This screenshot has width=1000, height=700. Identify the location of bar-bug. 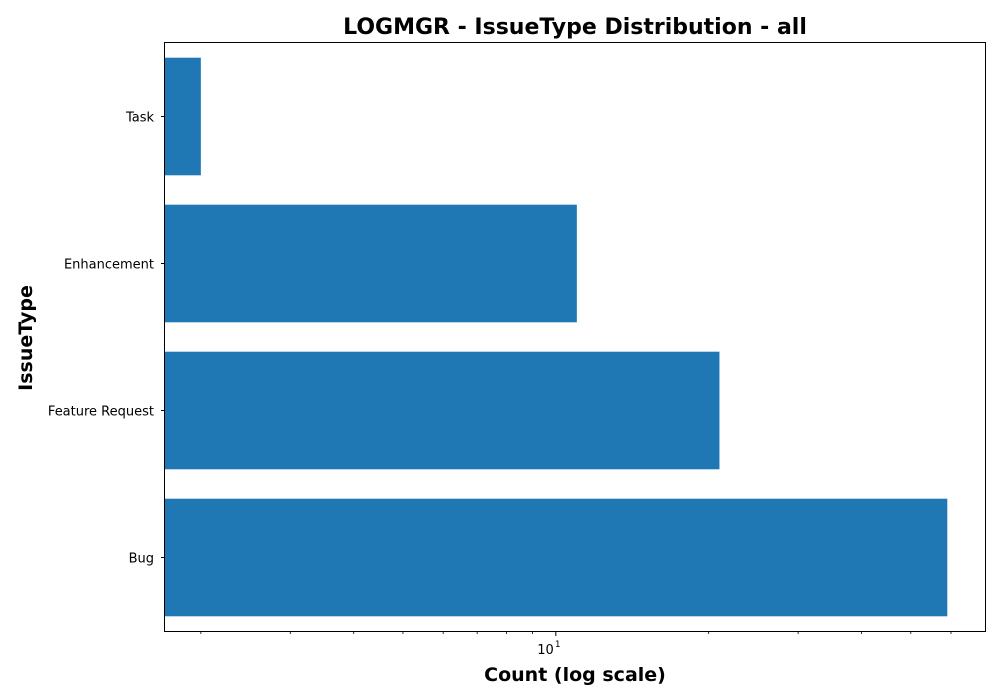
(556, 557).